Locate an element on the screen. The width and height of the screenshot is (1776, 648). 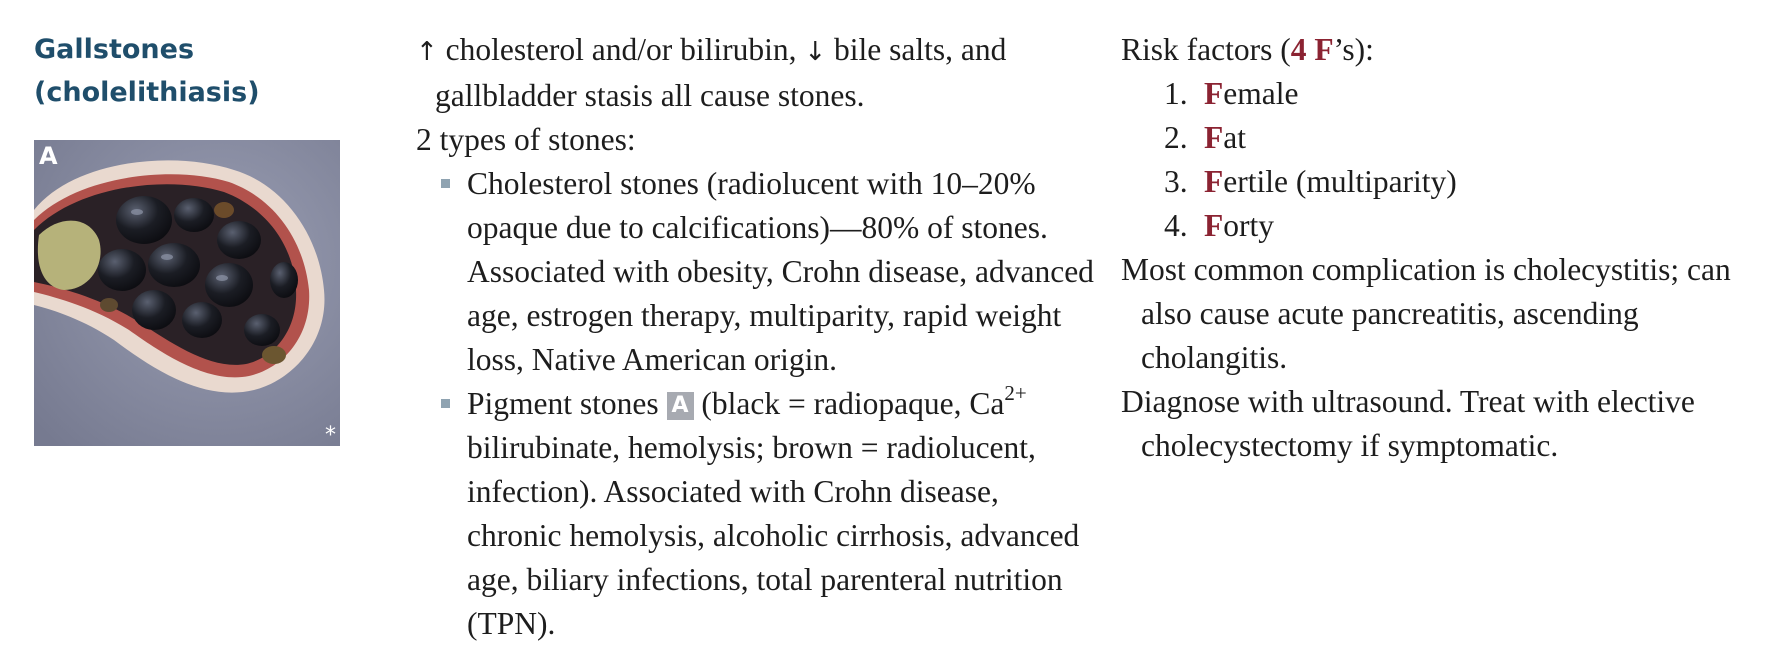
pigment-stones-detail: (black = radiopaque, Ca is located at coordinates (853, 403).